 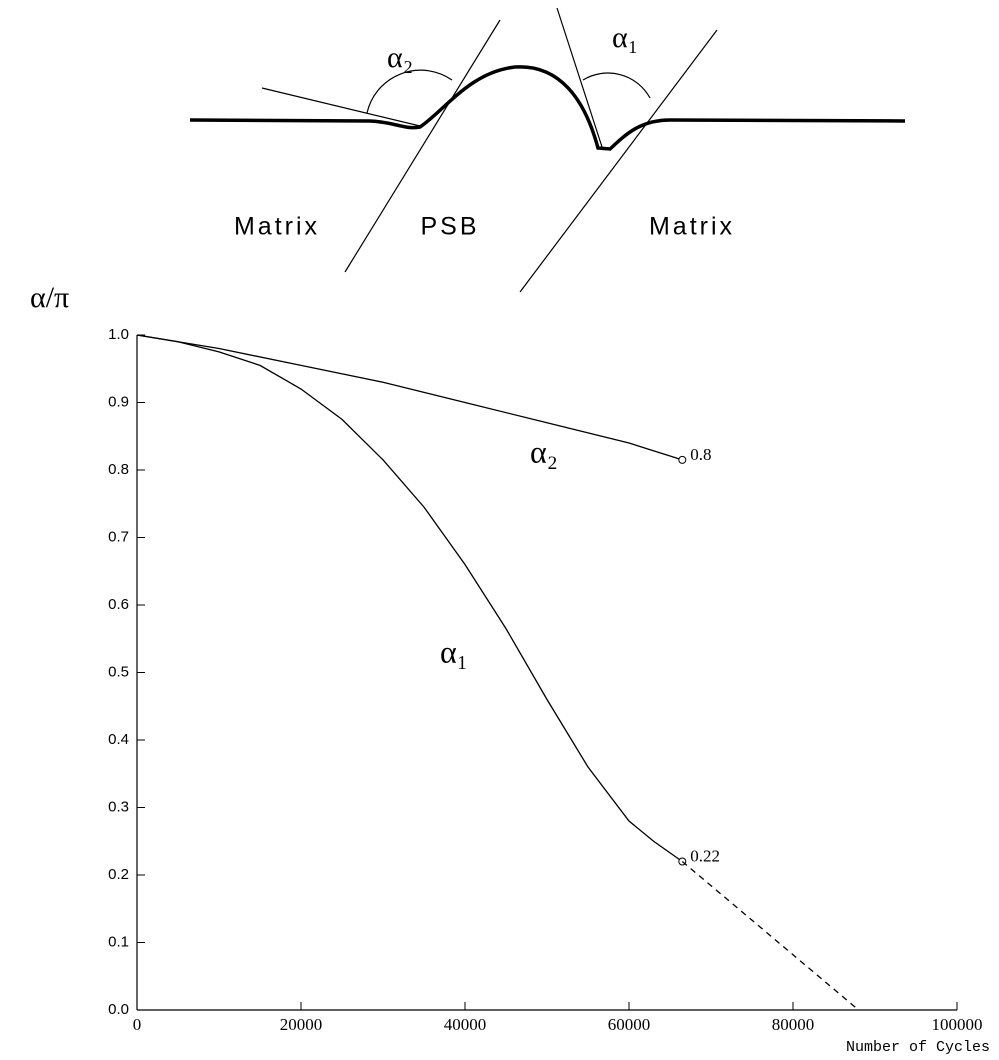 What do you see at coordinates (118, 941) in the screenshot?
I see `y-tick-label: 0.1` at bounding box center [118, 941].